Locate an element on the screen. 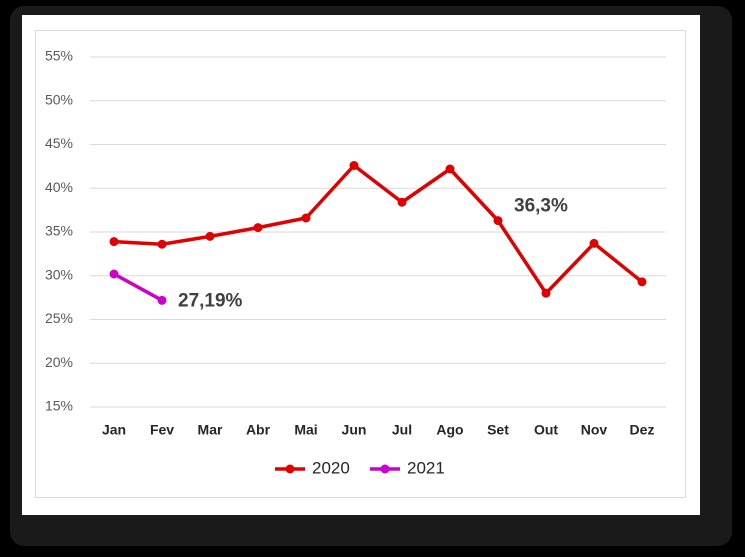 The width and height of the screenshot is (745, 557). y-tick-label: 30% is located at coordinates (59, 274).